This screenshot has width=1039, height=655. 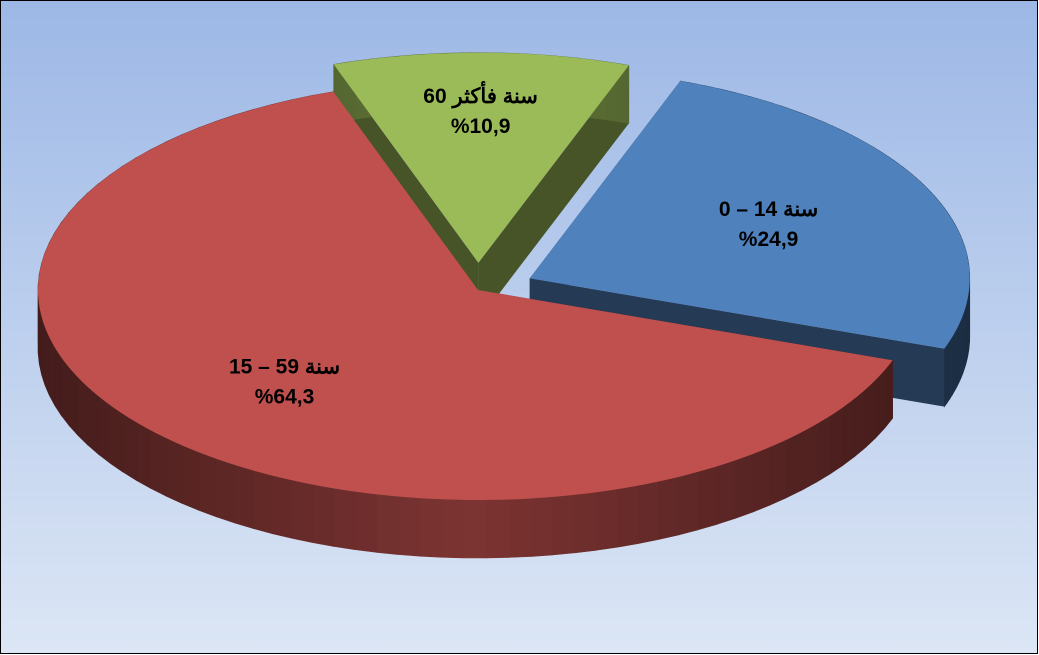 I want to click on slice-label: 15 – 59 سنة, so click(x=284, y=366).